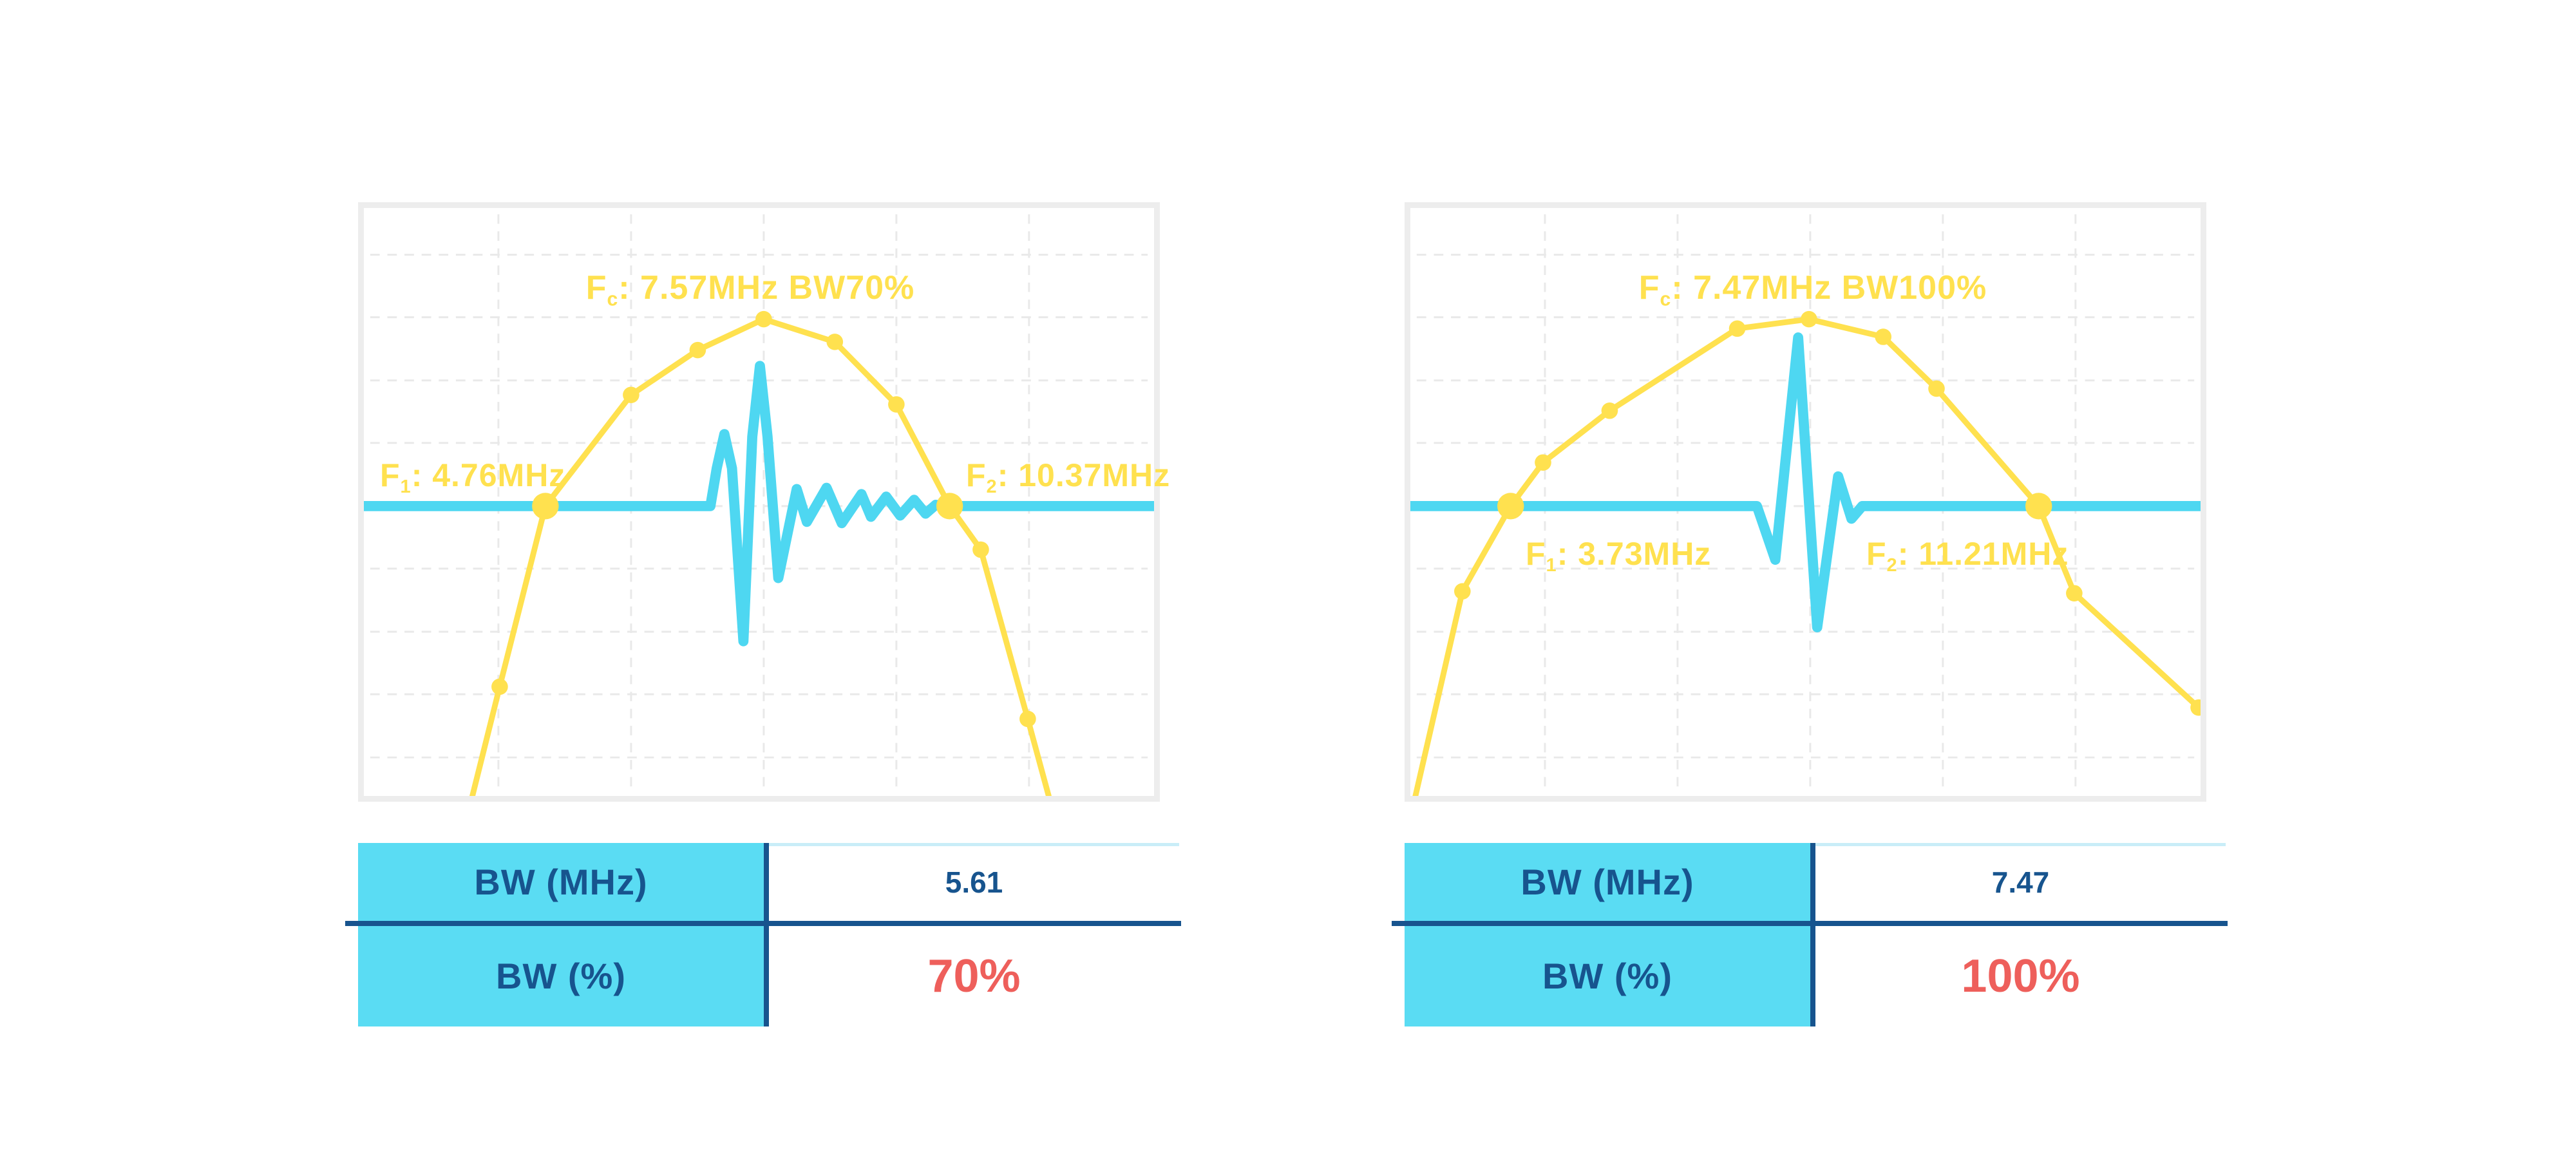 The image size is (2576, 1154). What do you see at coordinates (489, 475) in the screenshot?
I see `f1-value-text: : 4.76MHz` at bounding box center [489, 475].